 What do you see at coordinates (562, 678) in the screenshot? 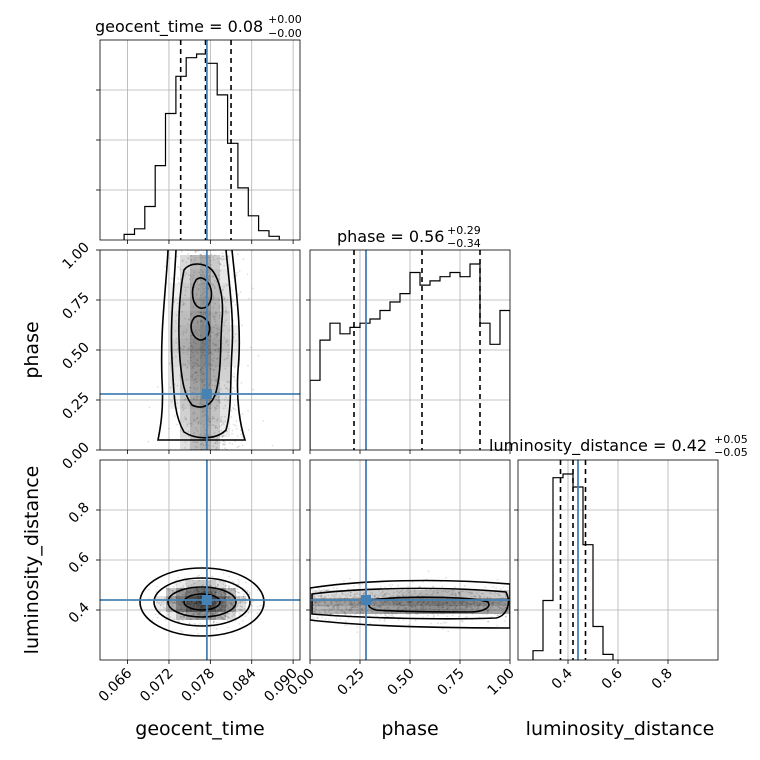
I see `x-tick-label: 0.4` at bounding box center [562, 678].